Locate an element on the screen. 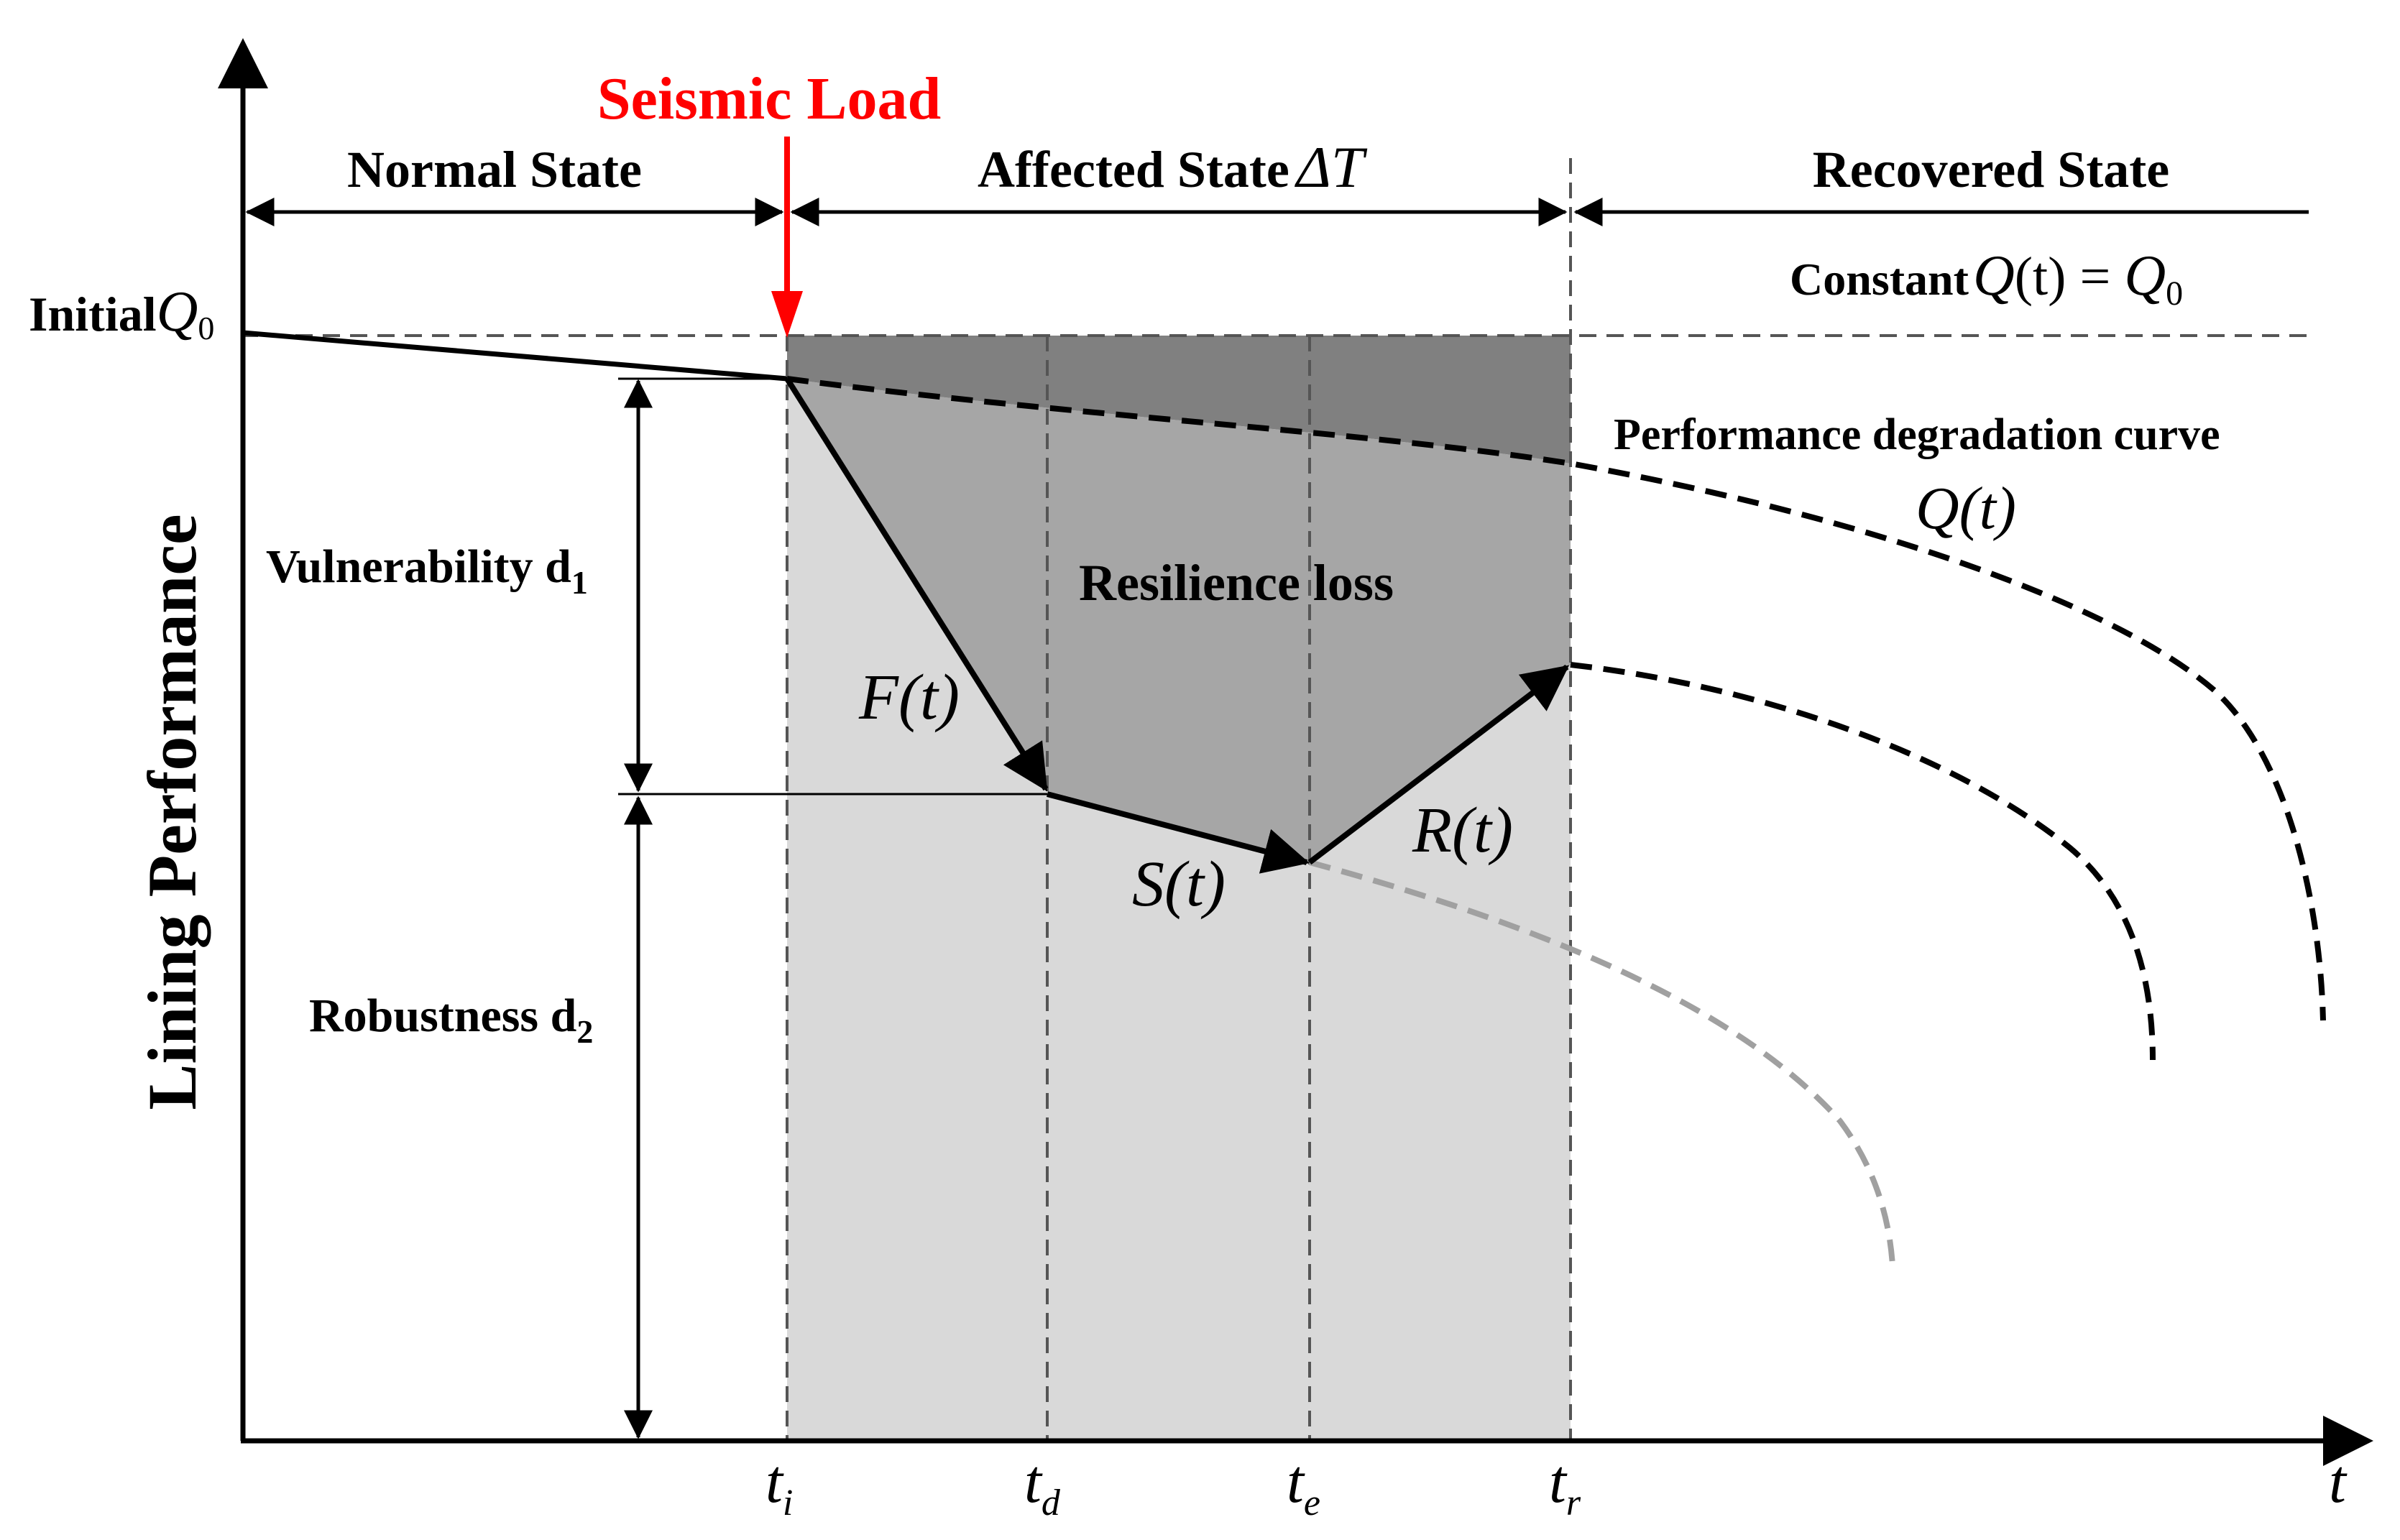 This screenshot has width=2400, height=1540. recovered-state-label: Recovered State is located at coordinates (1991, 170).